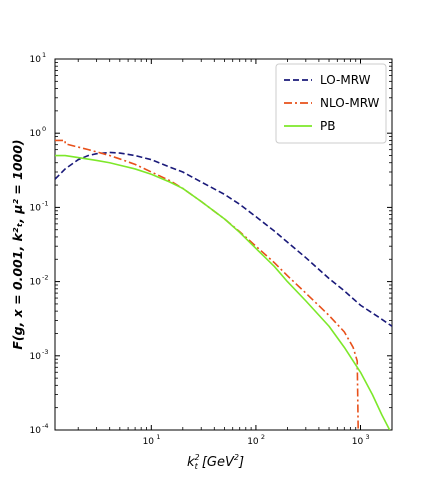 The image size is (436, 491). Describe the element at coordinates (345, 80) in the screenshot. I see `legend-label: LO-MRW` at that location.